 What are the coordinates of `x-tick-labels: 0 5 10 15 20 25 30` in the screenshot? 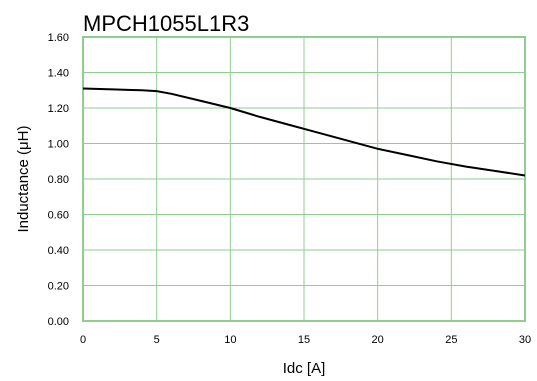 It's located at (305, 340).